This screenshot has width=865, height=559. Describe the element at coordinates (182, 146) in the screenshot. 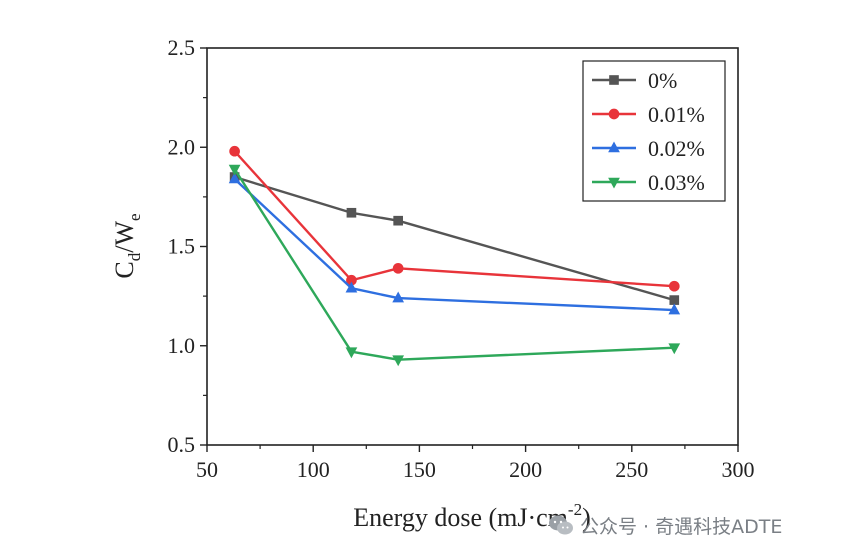

I see `y-tick-label: 2.0` at that location.